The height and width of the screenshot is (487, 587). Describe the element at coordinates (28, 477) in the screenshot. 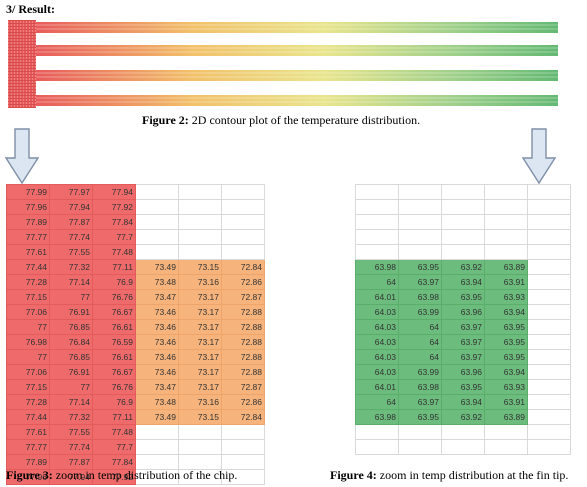

I see `table-cell: 77.96` at that location.